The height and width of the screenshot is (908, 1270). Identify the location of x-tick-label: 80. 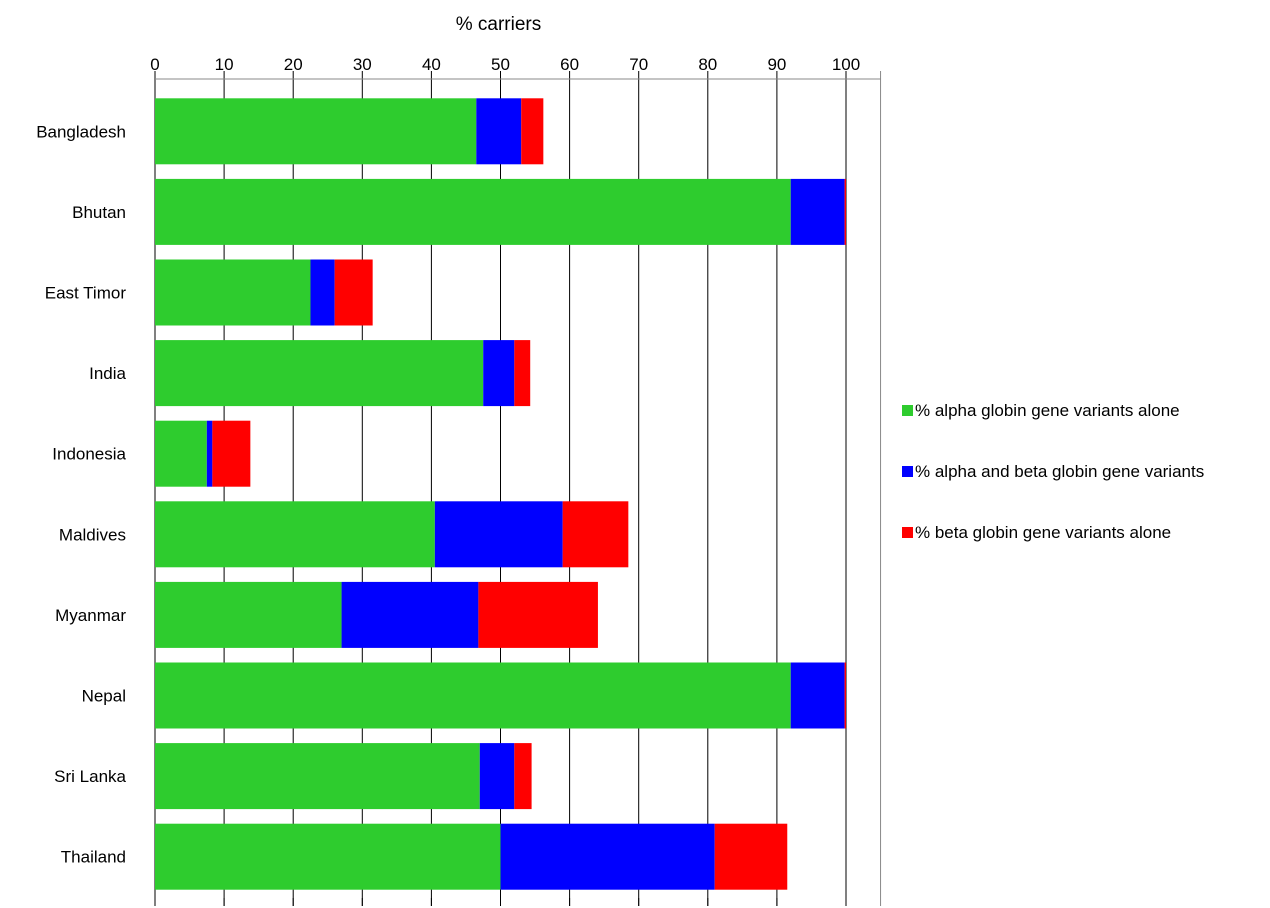
(707, 64).